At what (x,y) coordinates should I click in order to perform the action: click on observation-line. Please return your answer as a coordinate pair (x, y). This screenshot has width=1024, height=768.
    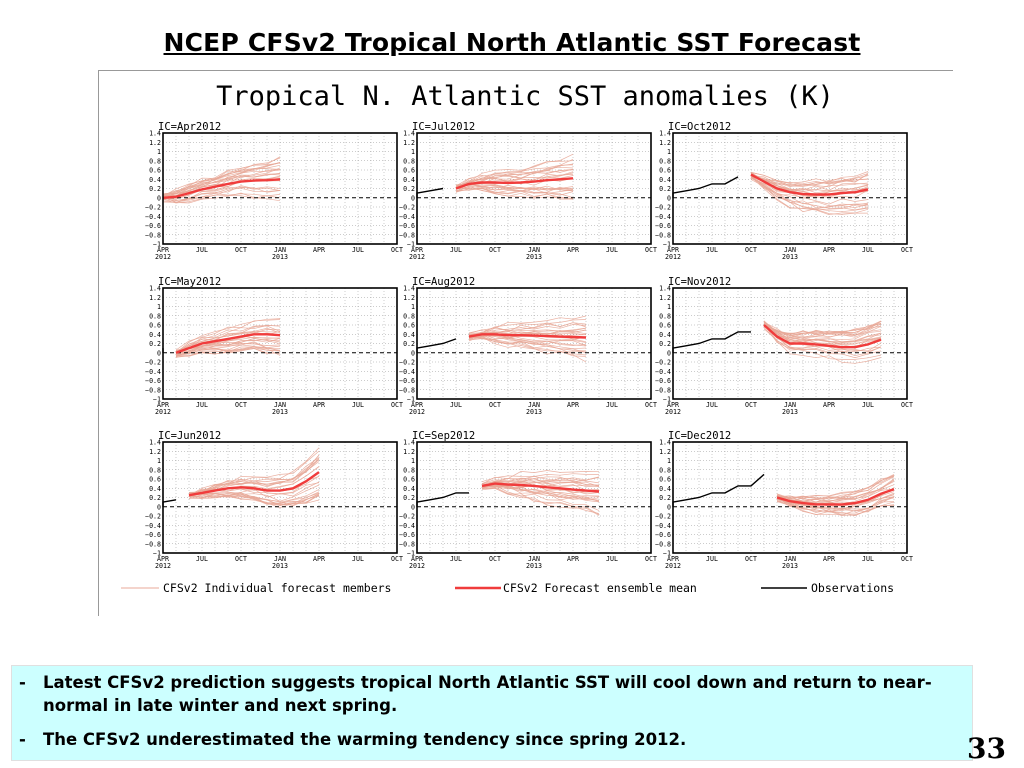
    Looking at the image, I should click on (705, 187).